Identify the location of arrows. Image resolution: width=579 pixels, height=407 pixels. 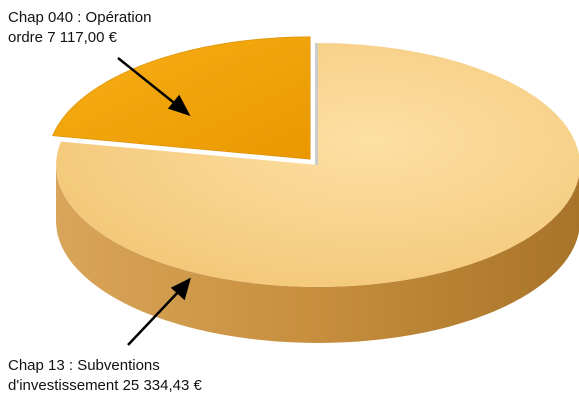
(154, 201).